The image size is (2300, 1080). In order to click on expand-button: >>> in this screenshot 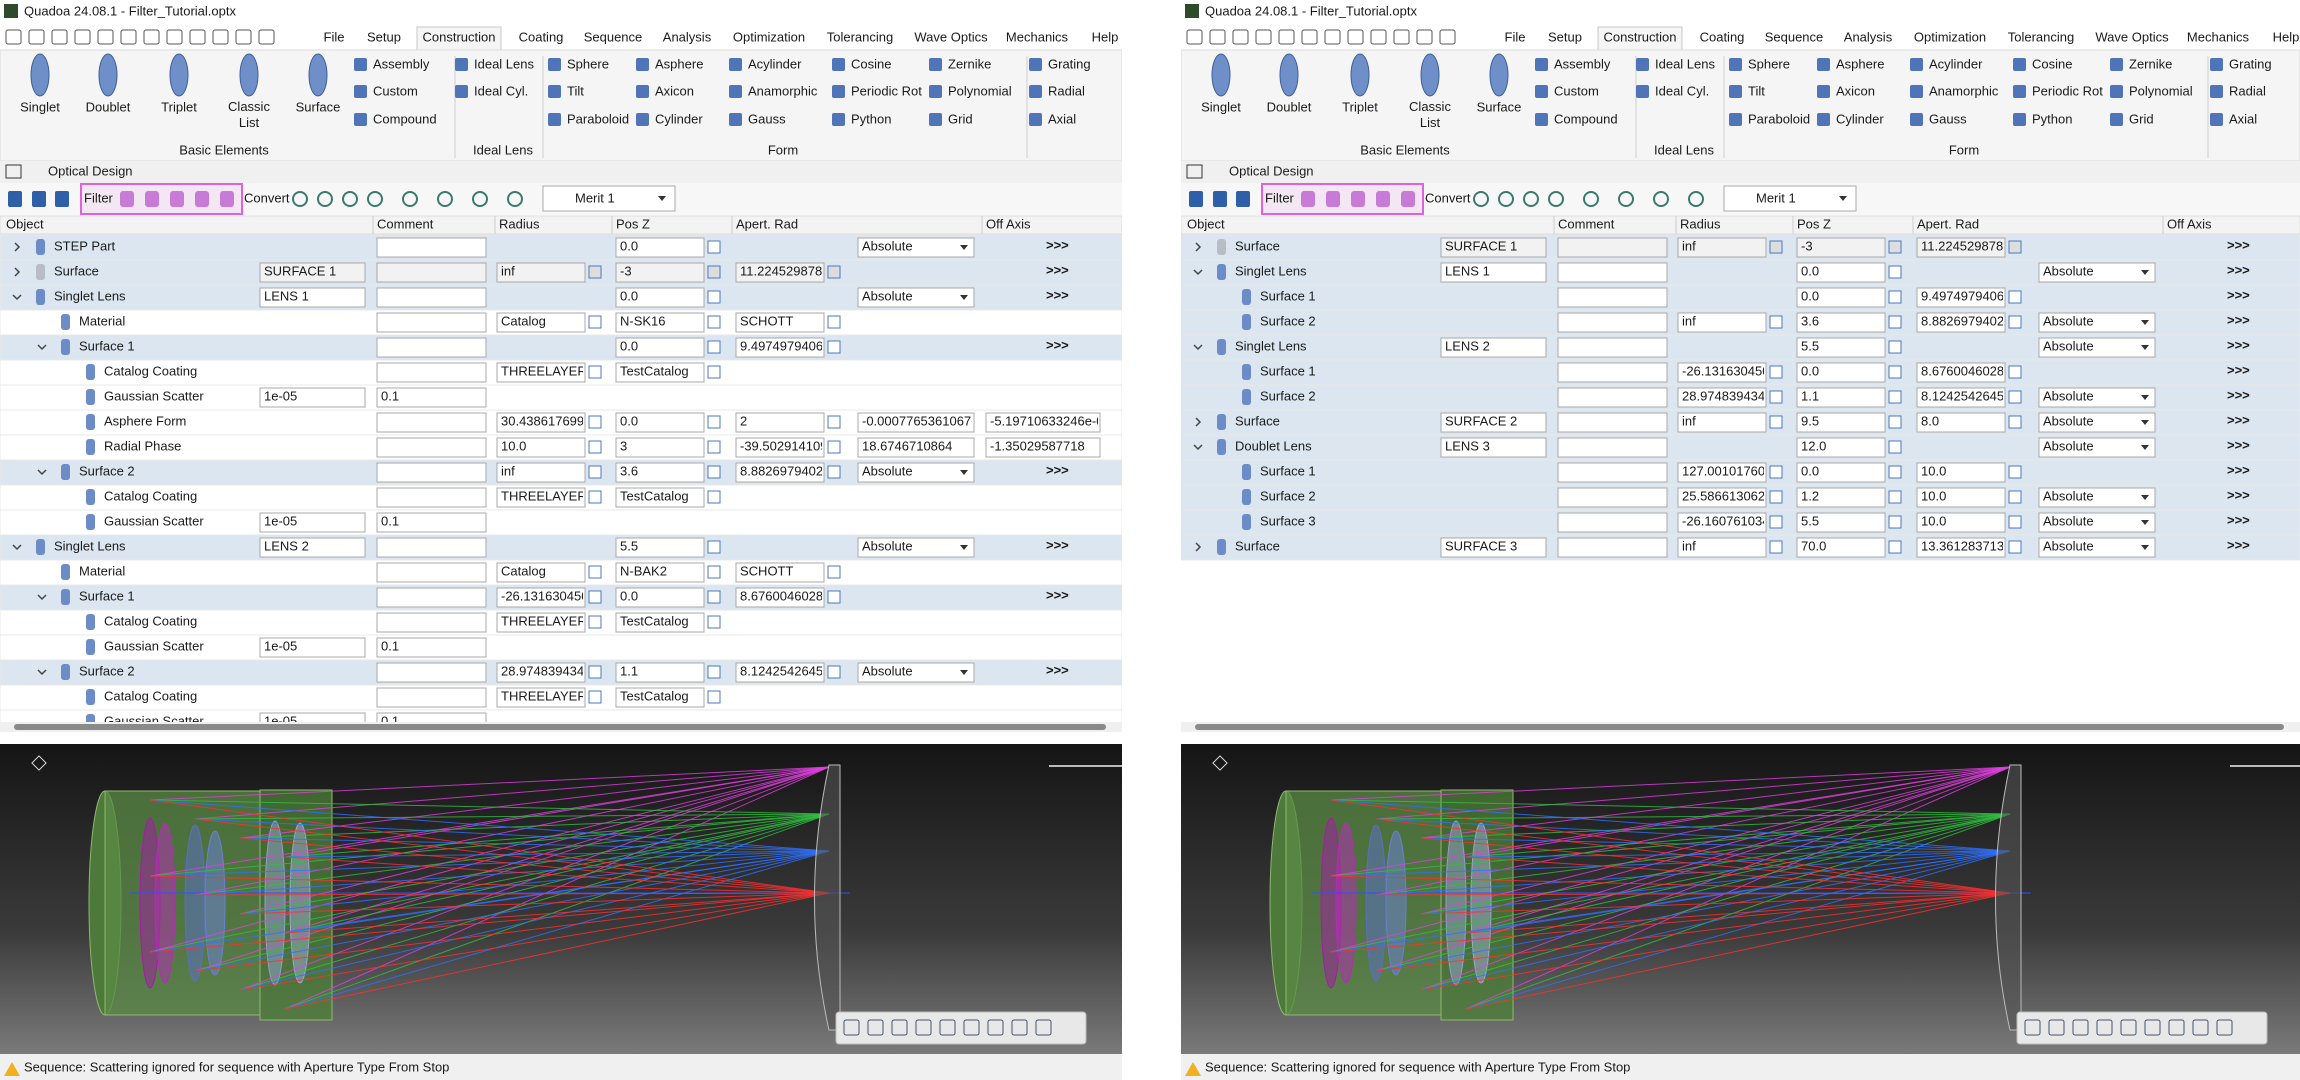, I will do `click(2238, 469)`.